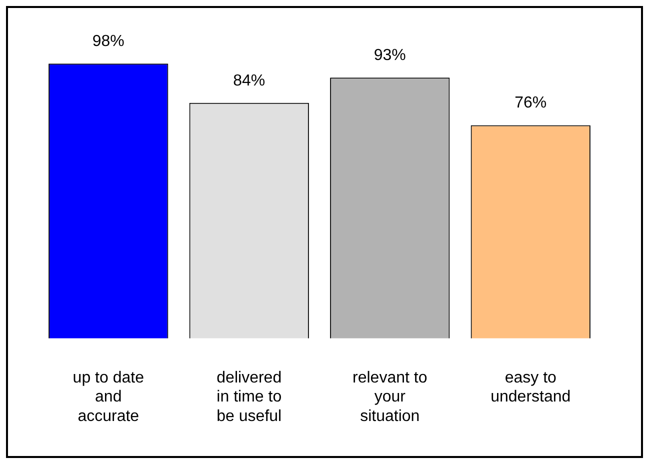 The image size is (651, 464). Describe the element at coordinates (530, 103) in the screenshot. I see `data-label: 76%` at that location.